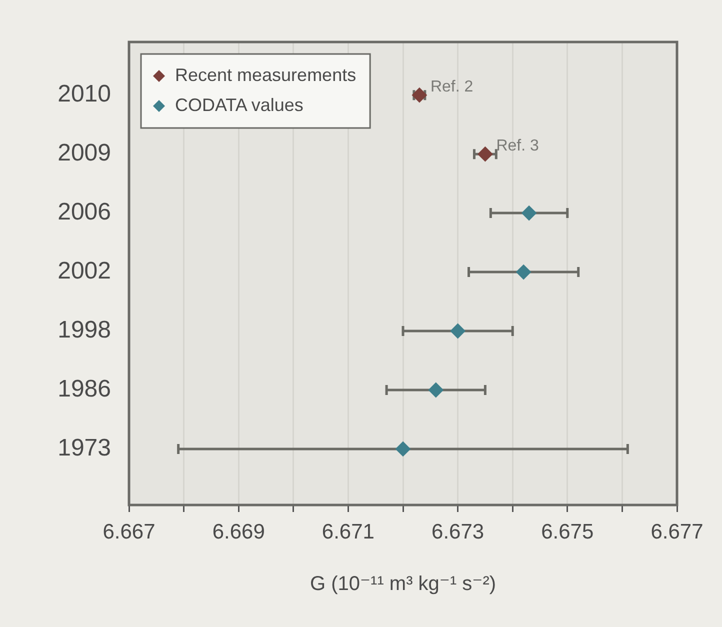 The width and height of the screenshot is (722, 627). I want to click on y-tick-label: 2010, so click(84, 94).